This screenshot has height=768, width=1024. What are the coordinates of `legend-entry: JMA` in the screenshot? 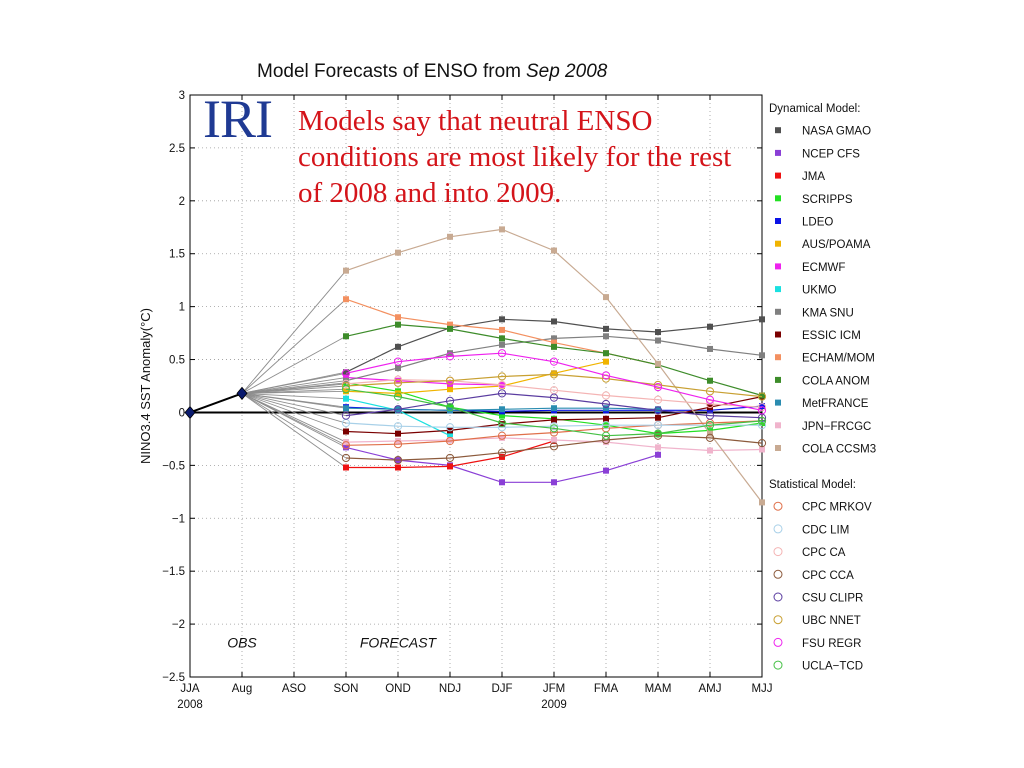 It's located at (813, 177).